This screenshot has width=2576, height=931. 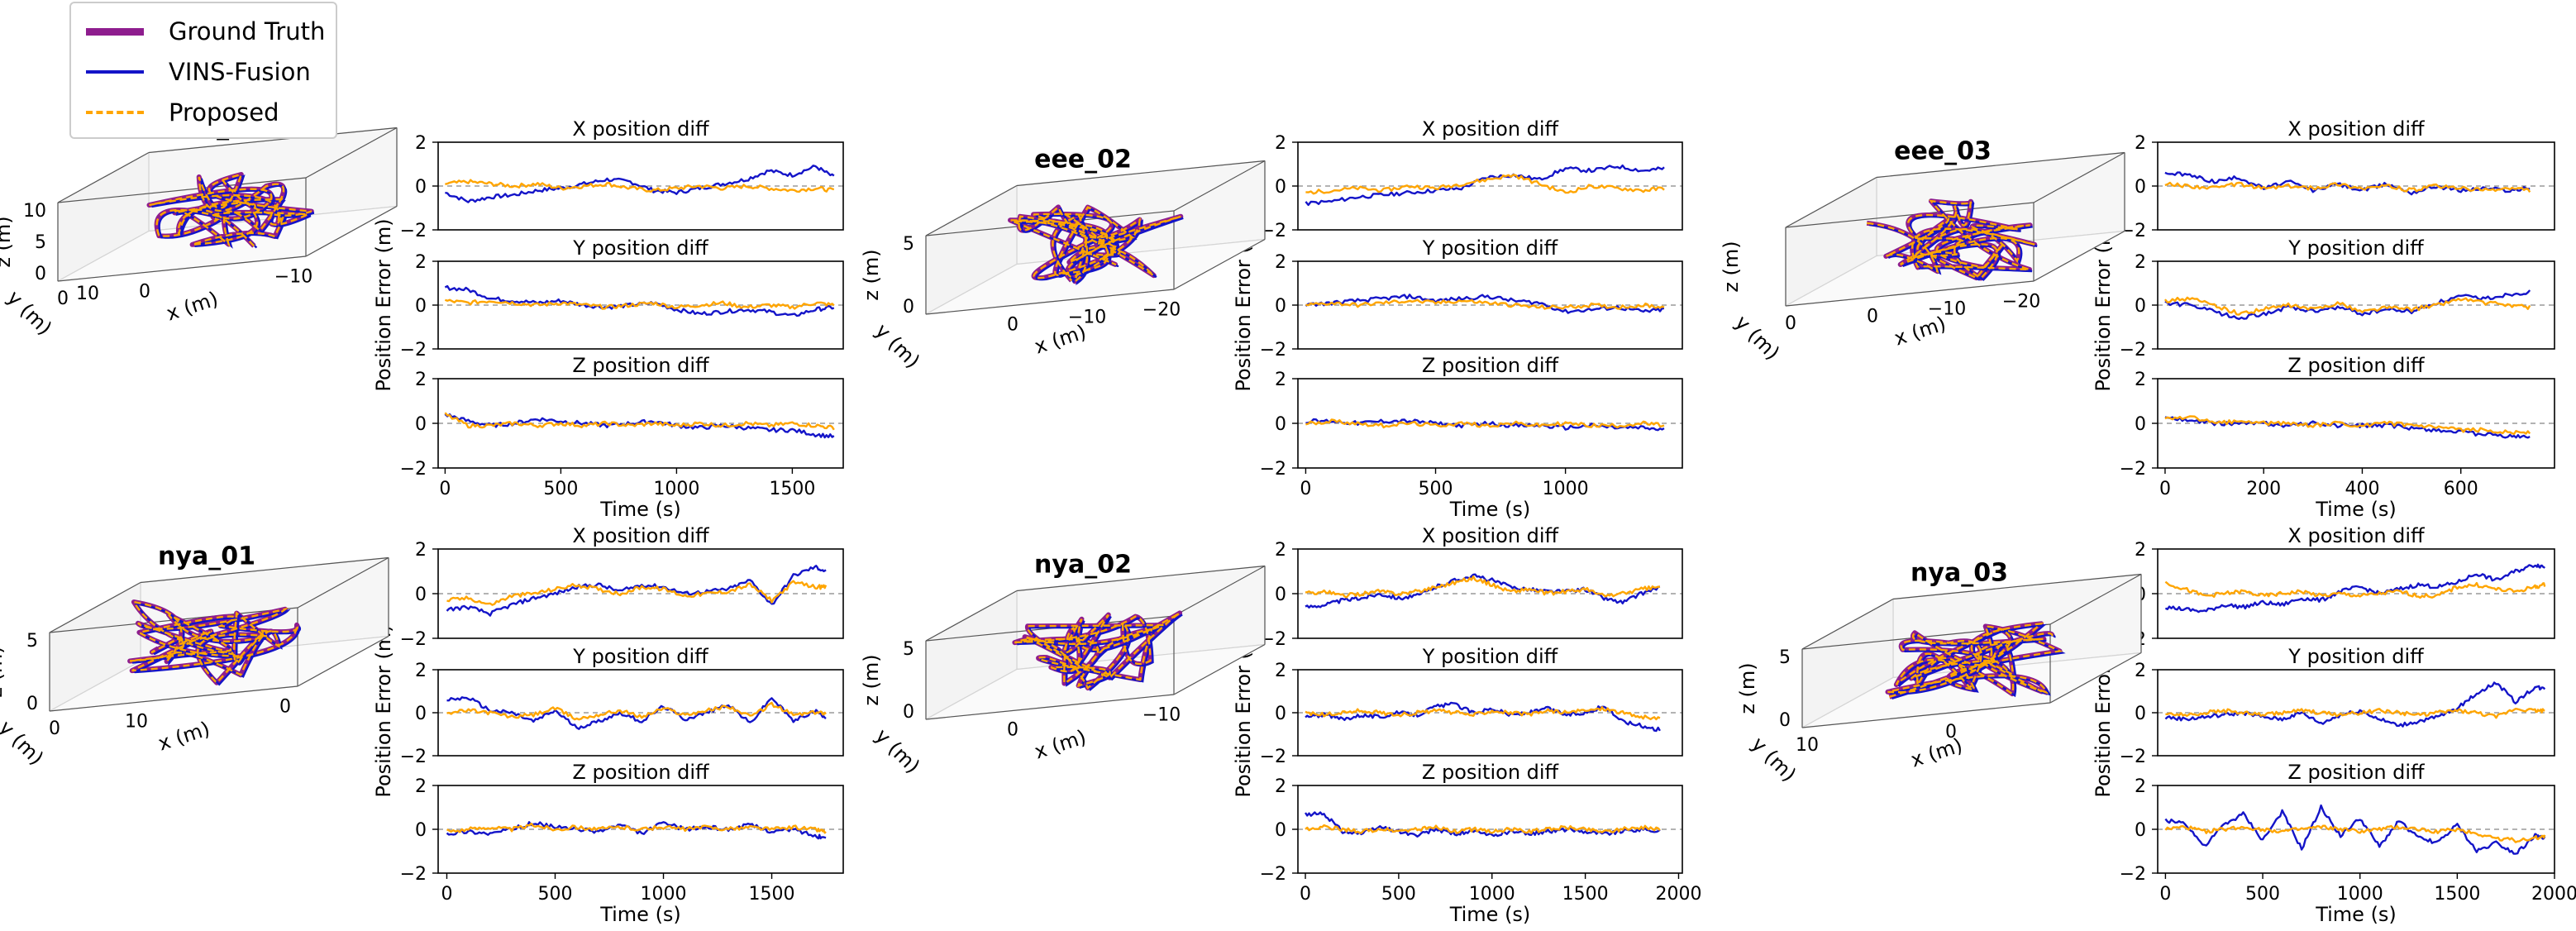 What do you see at coordinates (640, 509) in the screenshot?
I see `x-axis-label: Time (s)` at bounding box center [640, 509].